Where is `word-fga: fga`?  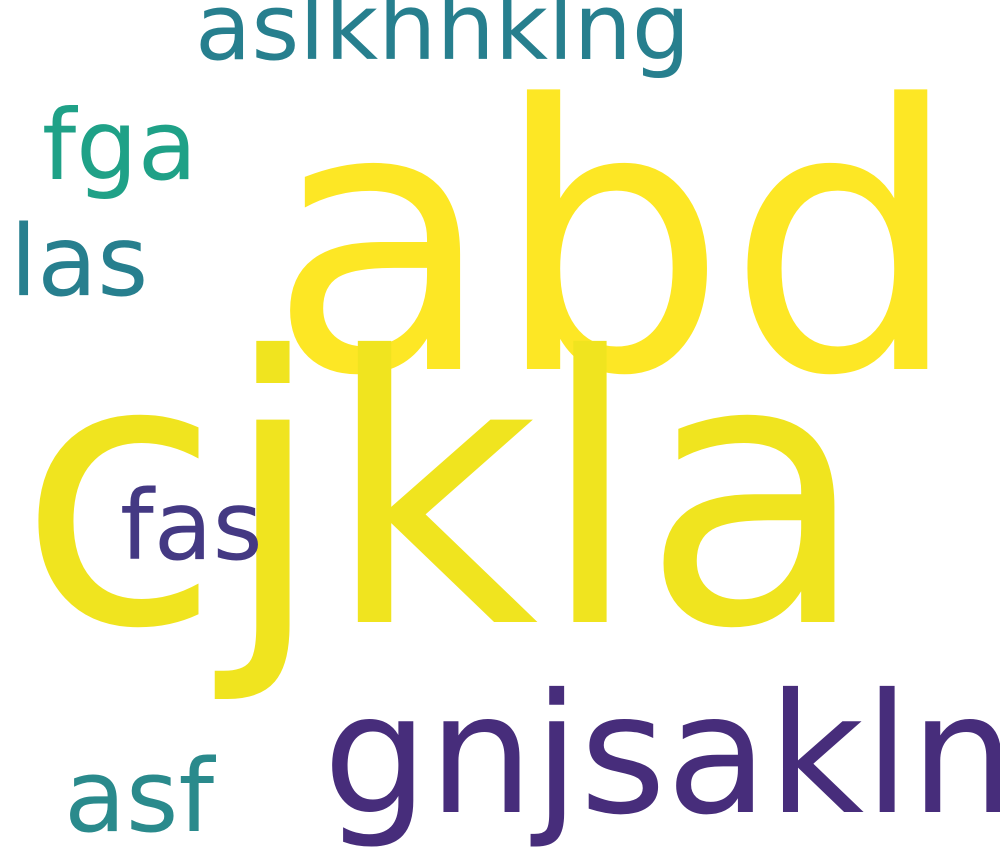 word-fga: fga is located at coordinates (120, 145).